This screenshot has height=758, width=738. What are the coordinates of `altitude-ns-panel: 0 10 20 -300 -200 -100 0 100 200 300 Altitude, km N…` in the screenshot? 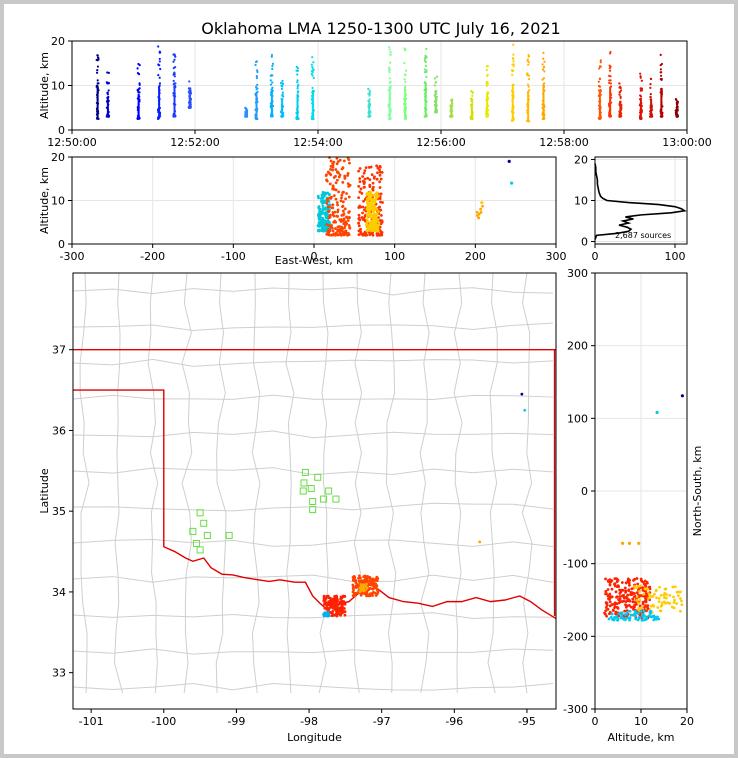 It's located at (633, 505).